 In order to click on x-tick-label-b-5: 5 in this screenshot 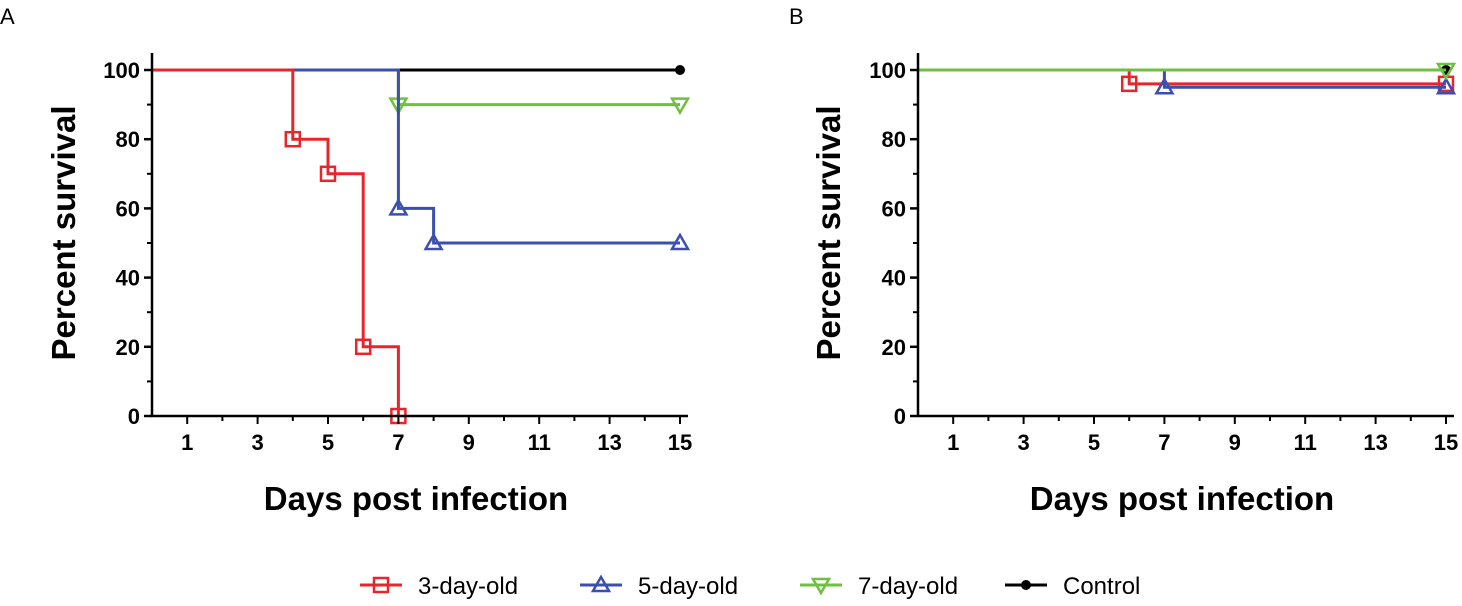, I will do `click(1094, 442)`.